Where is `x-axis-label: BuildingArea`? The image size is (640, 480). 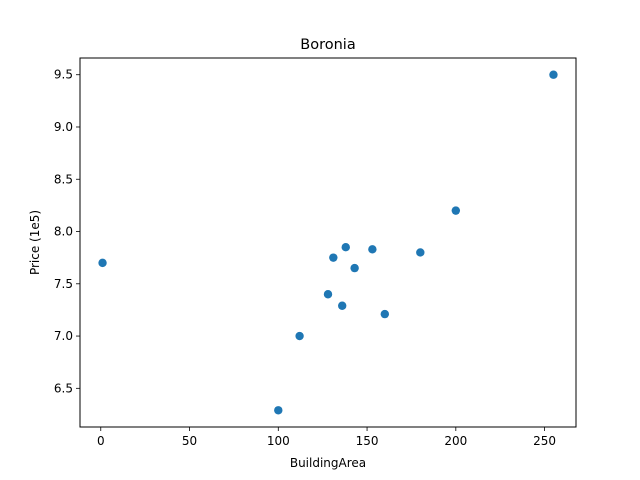 x-axis-label: BuildingArea is located at coordinates (328, 463).